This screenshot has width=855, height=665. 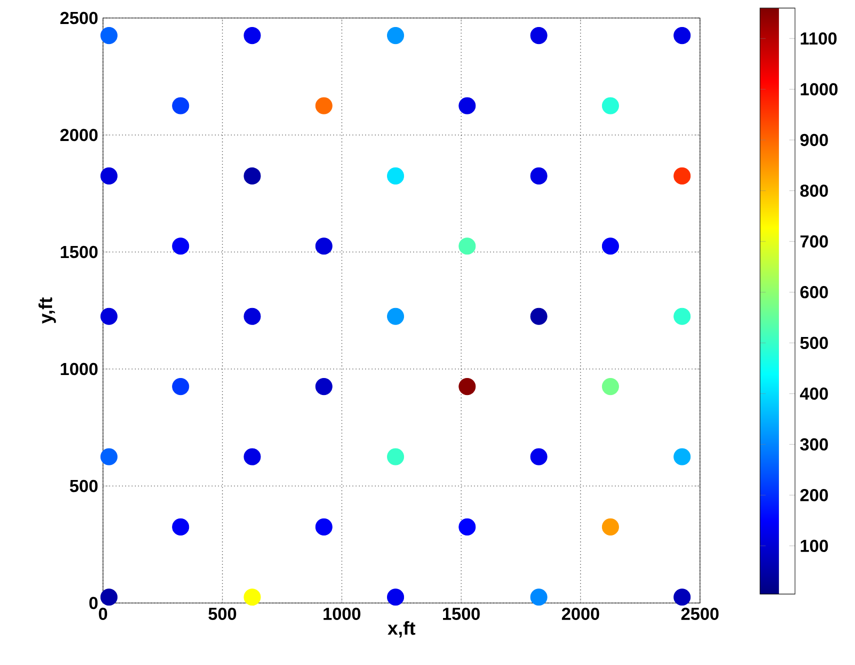 I want to click on y-tick-label: 2000, so click(x=79, y=135).